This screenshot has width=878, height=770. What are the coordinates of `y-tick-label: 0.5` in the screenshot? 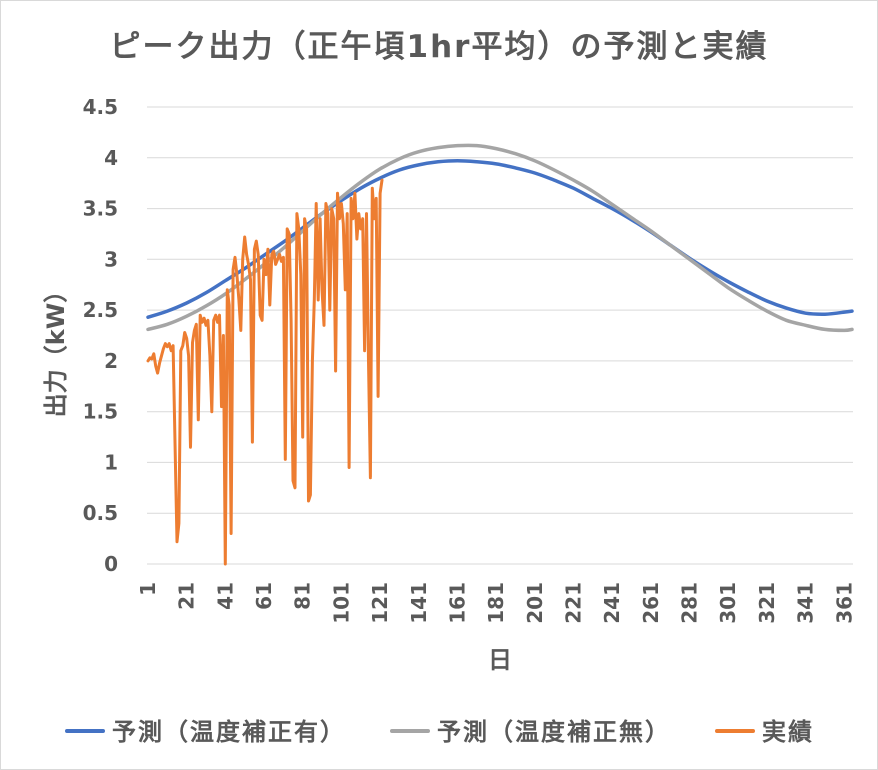 It's located at (100, 513).